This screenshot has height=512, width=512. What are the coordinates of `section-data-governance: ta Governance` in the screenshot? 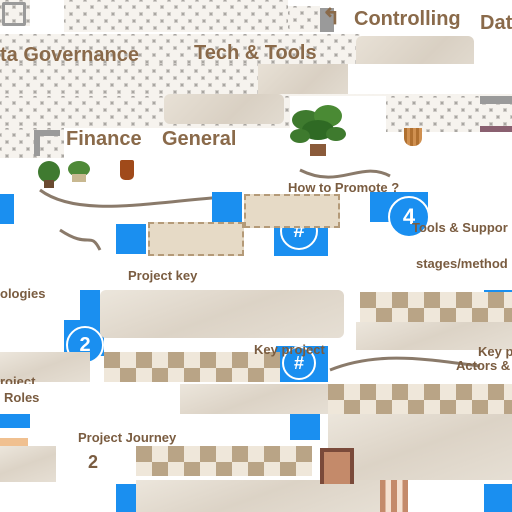 It's located at (69, 55).